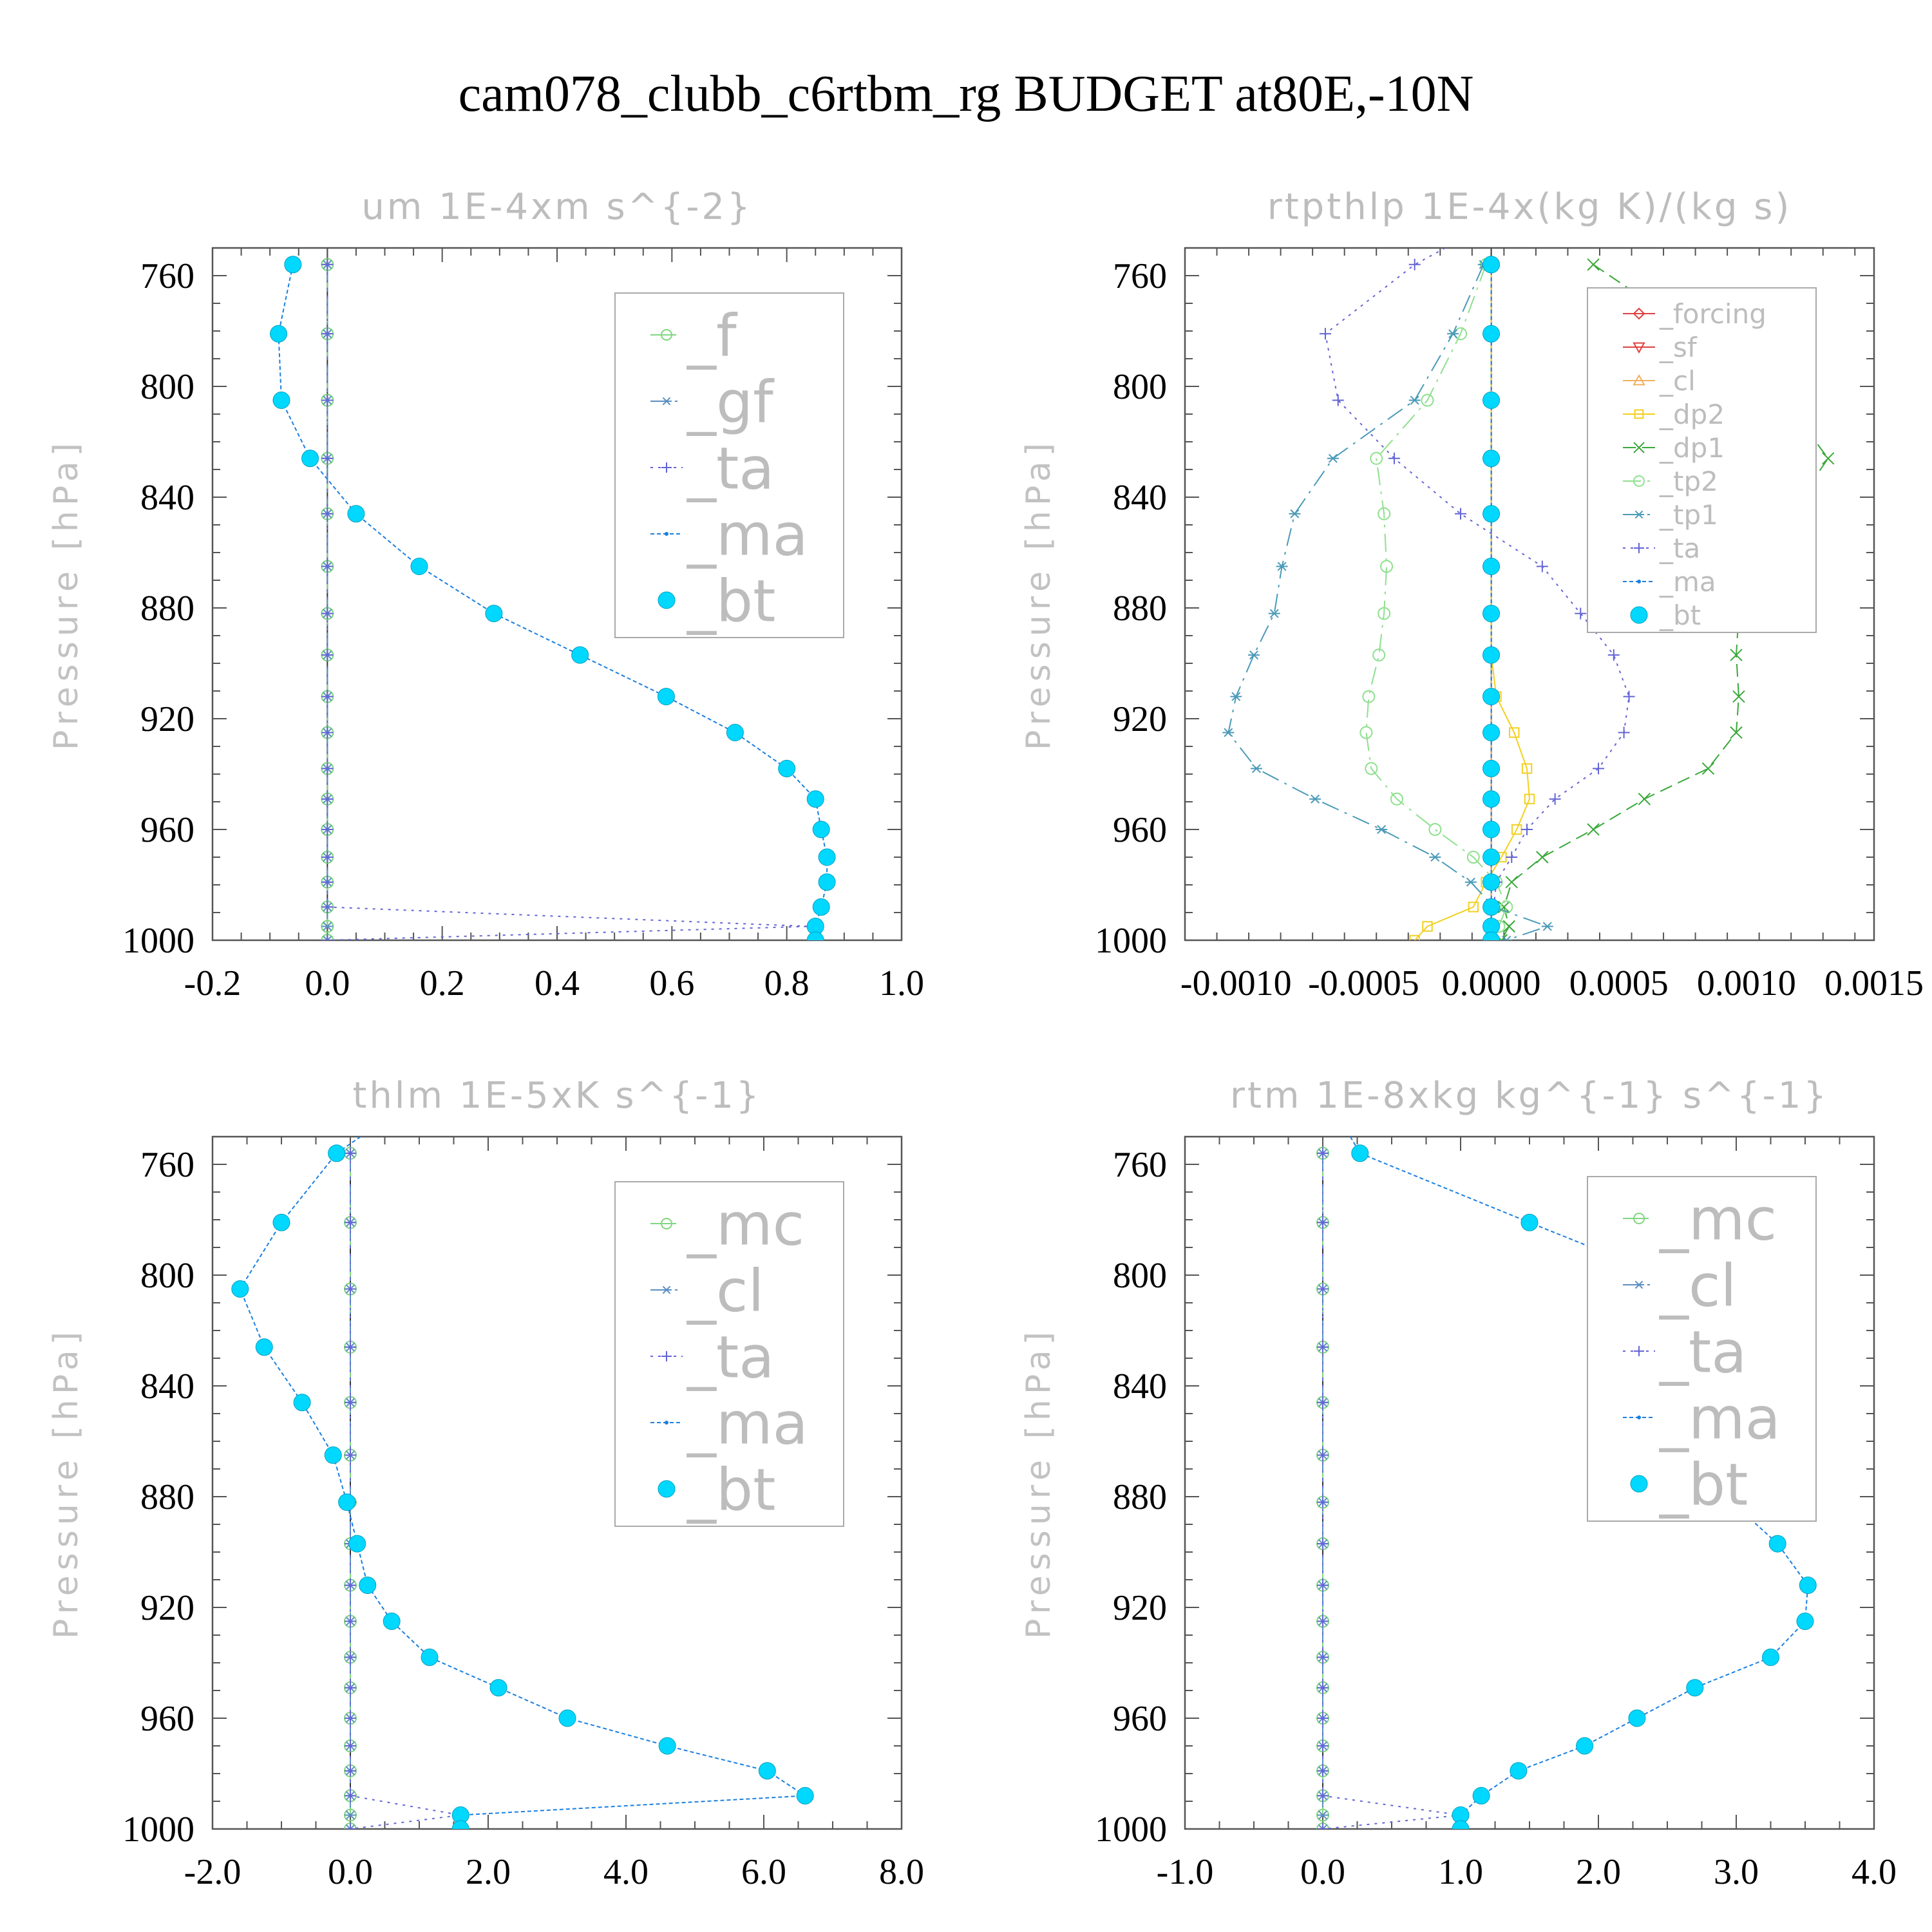 The image size is (1932, 1932). What do you see at coordinates (902, 1872) in the screenshot?
I see `x-tick-label: 8.0` at bounding box center [902, 1872].